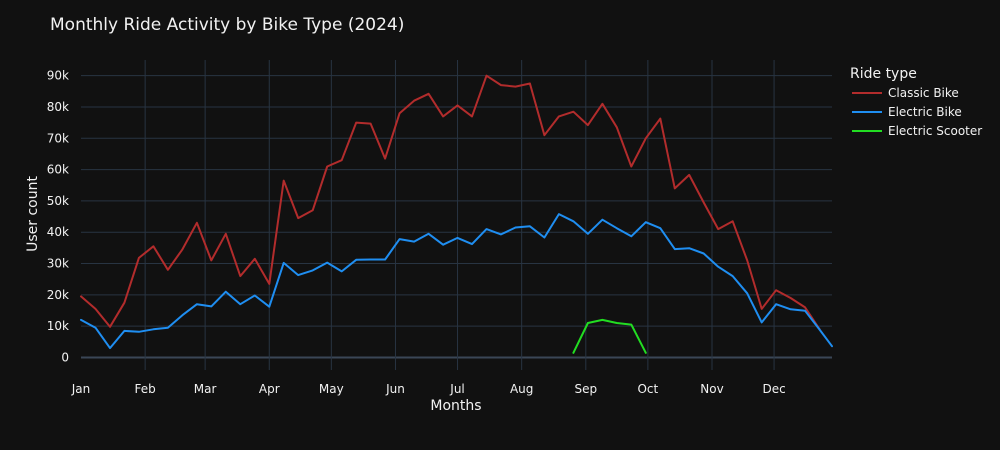 The height and width of the screenshot is (450, 1000). Describe the element at coordinates (585, 389) in the screenshot. I see `x-tick-label: Sep` at that location.